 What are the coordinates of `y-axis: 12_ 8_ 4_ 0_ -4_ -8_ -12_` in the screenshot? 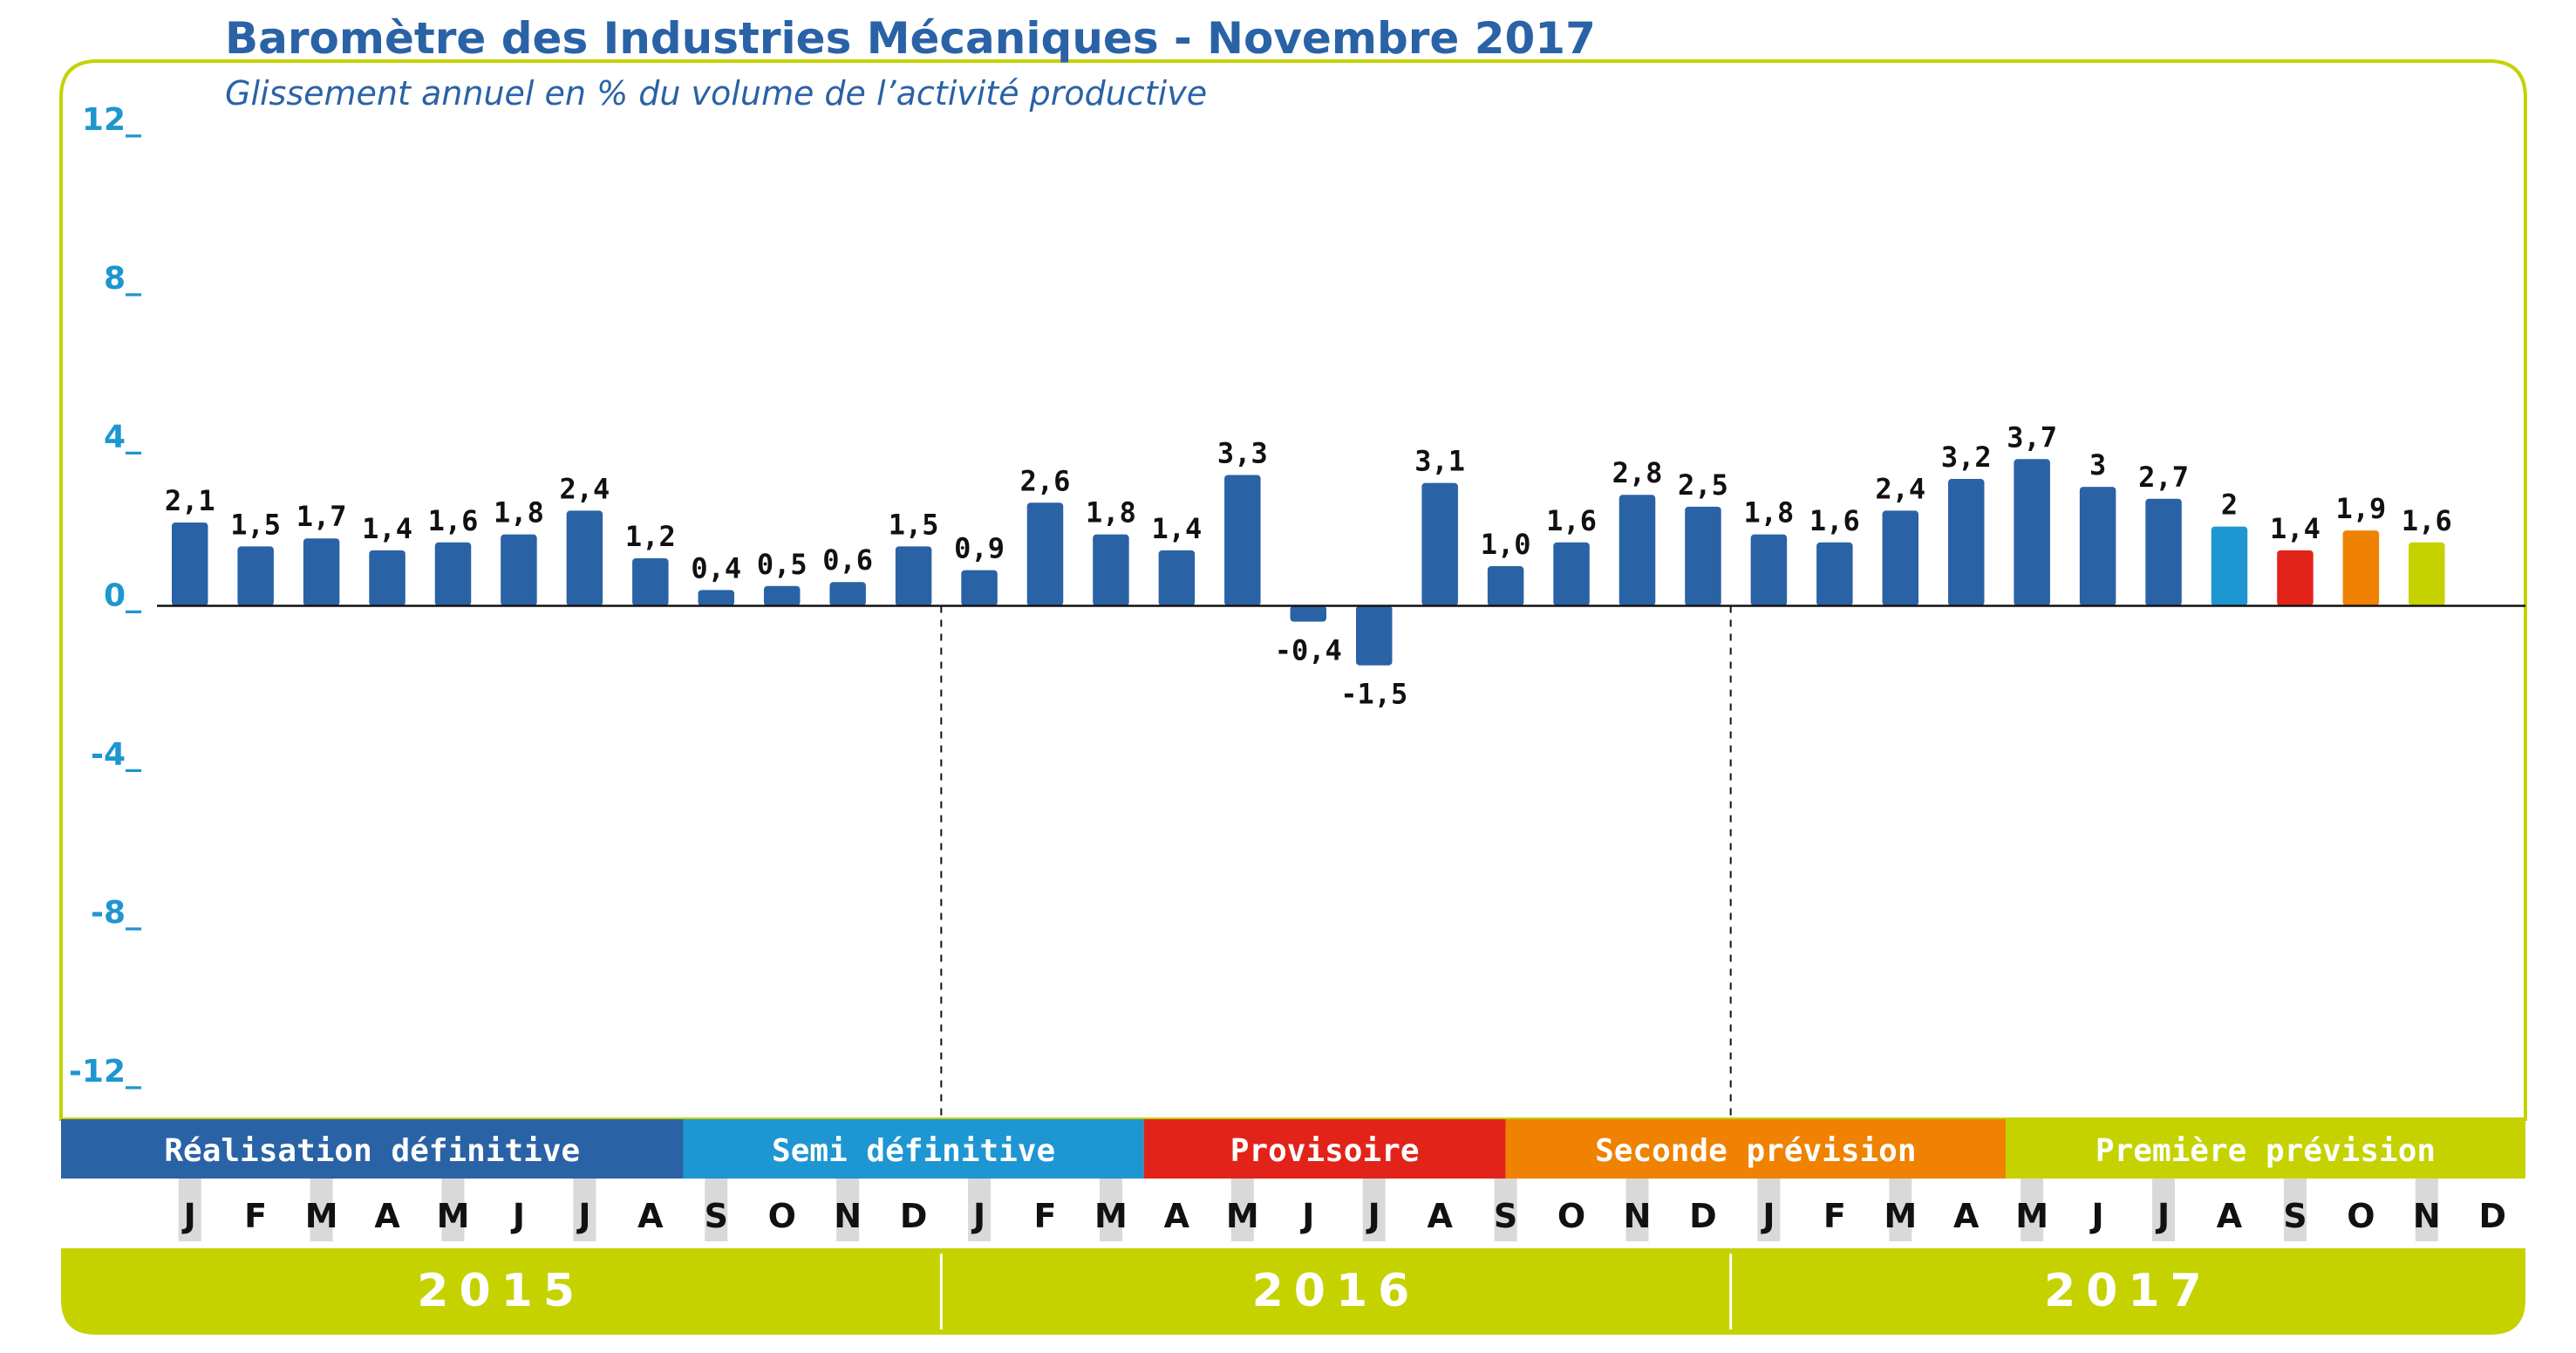 It's located at (105, 596).